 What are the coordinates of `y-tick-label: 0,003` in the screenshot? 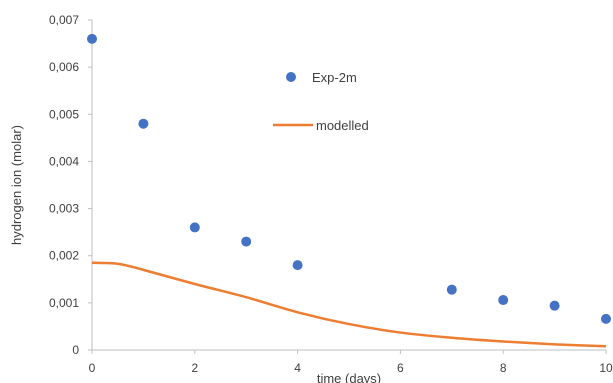 It's located at (64, 209).